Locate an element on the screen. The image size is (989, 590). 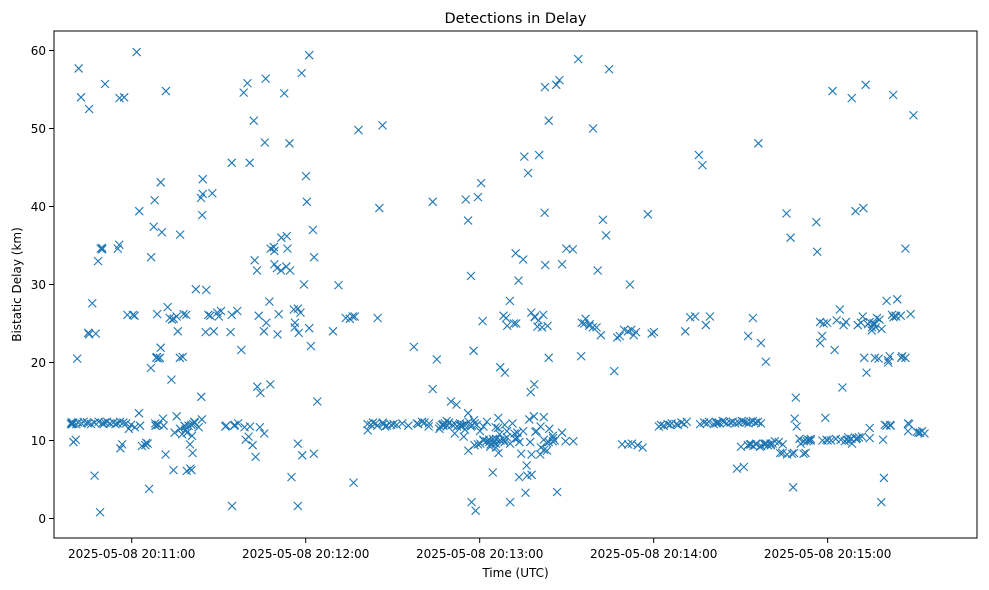
x-tick-label: 2025-05-08 20:12:00 is located at coordinates (305, 554).